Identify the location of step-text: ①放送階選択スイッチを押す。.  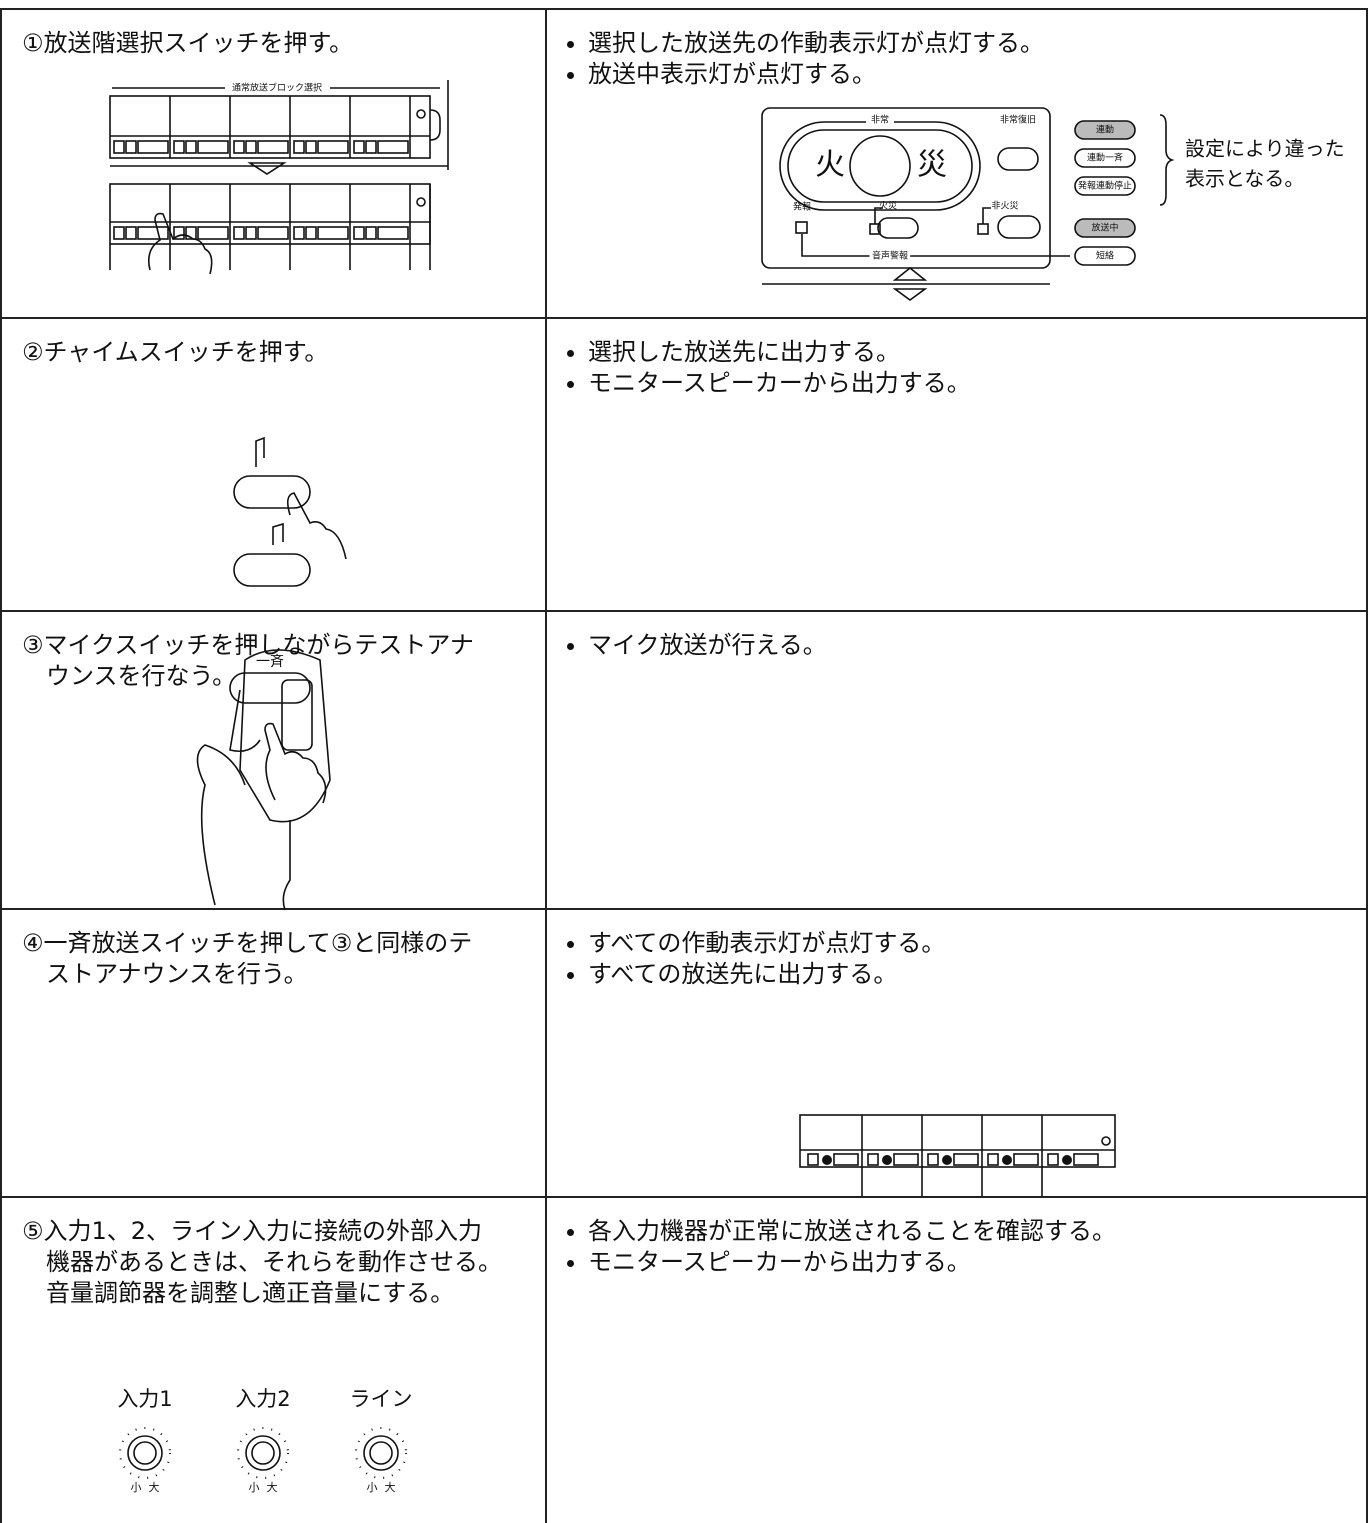
(188, 43).